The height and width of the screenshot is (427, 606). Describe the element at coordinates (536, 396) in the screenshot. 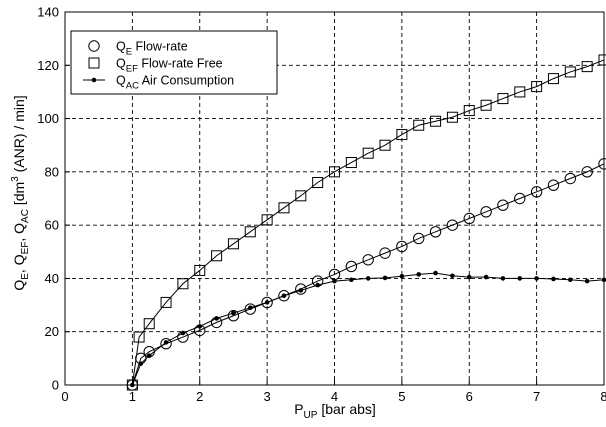

I see `x-tick-label: 7` at that location.